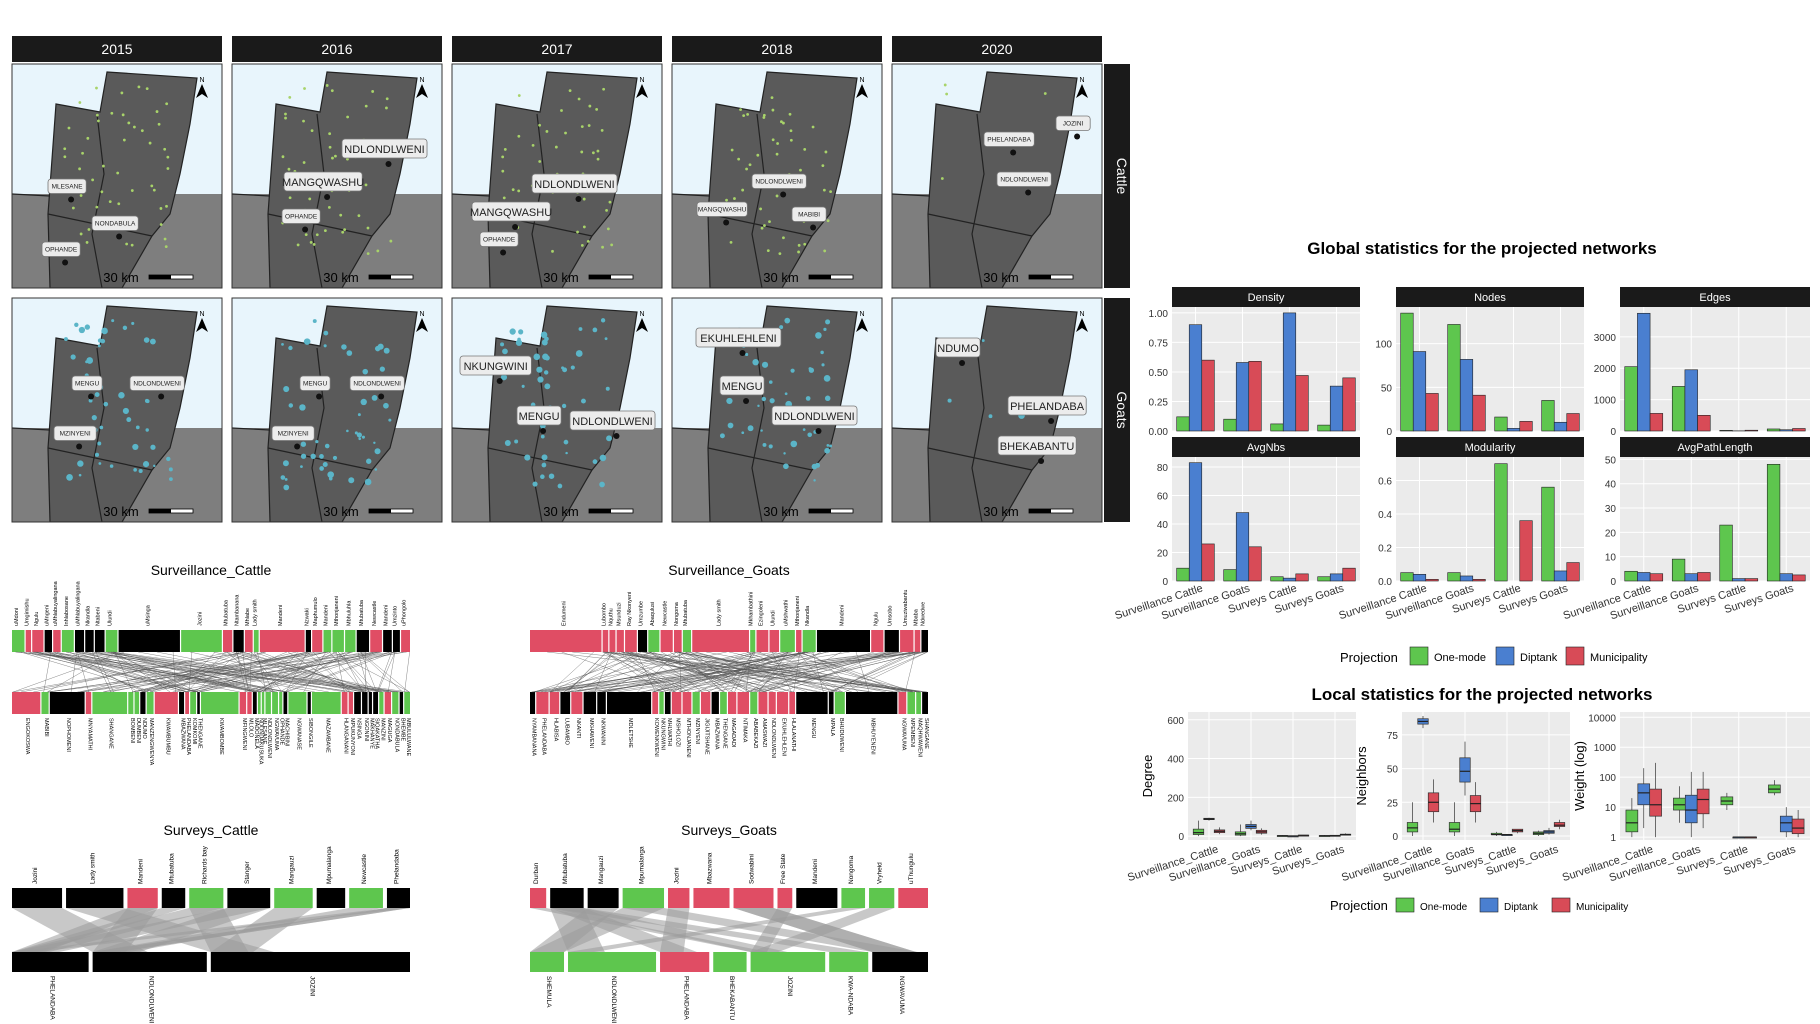 The height and width of the screenshot is (1024, 1820). What do you see at coordinates (301, 217) in the screenshot?
I see `place-label: OPHANDE` at bounding box center [301, 217].